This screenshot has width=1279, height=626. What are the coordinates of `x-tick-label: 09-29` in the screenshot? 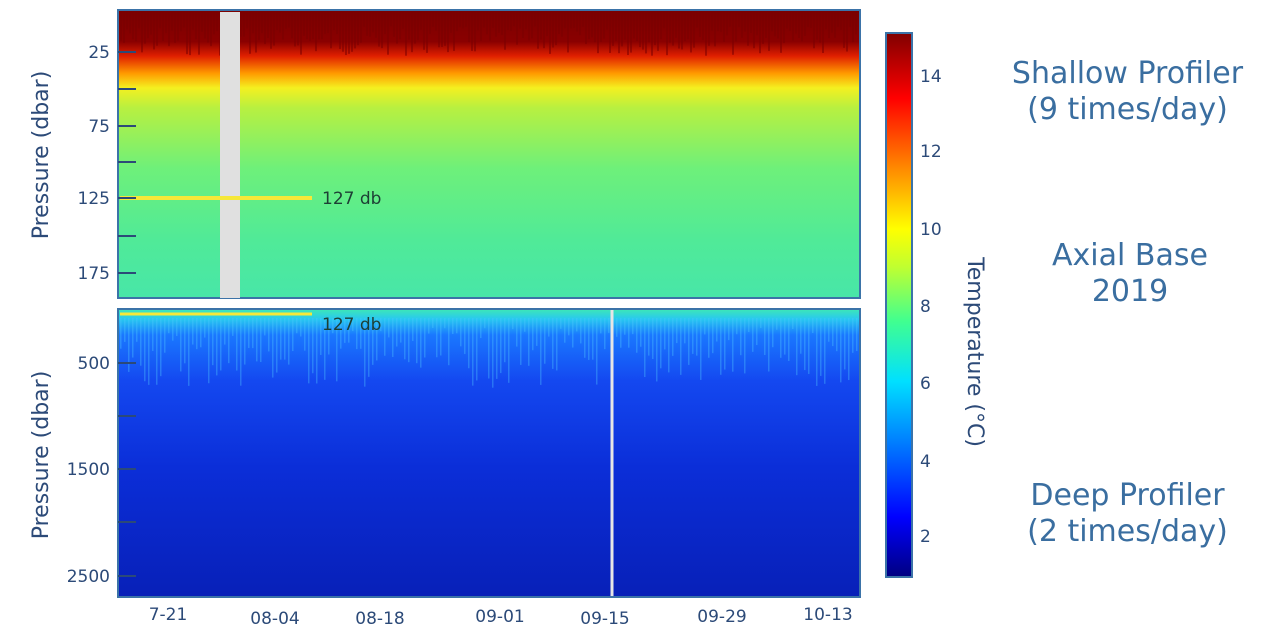 It's located at (721, 616).